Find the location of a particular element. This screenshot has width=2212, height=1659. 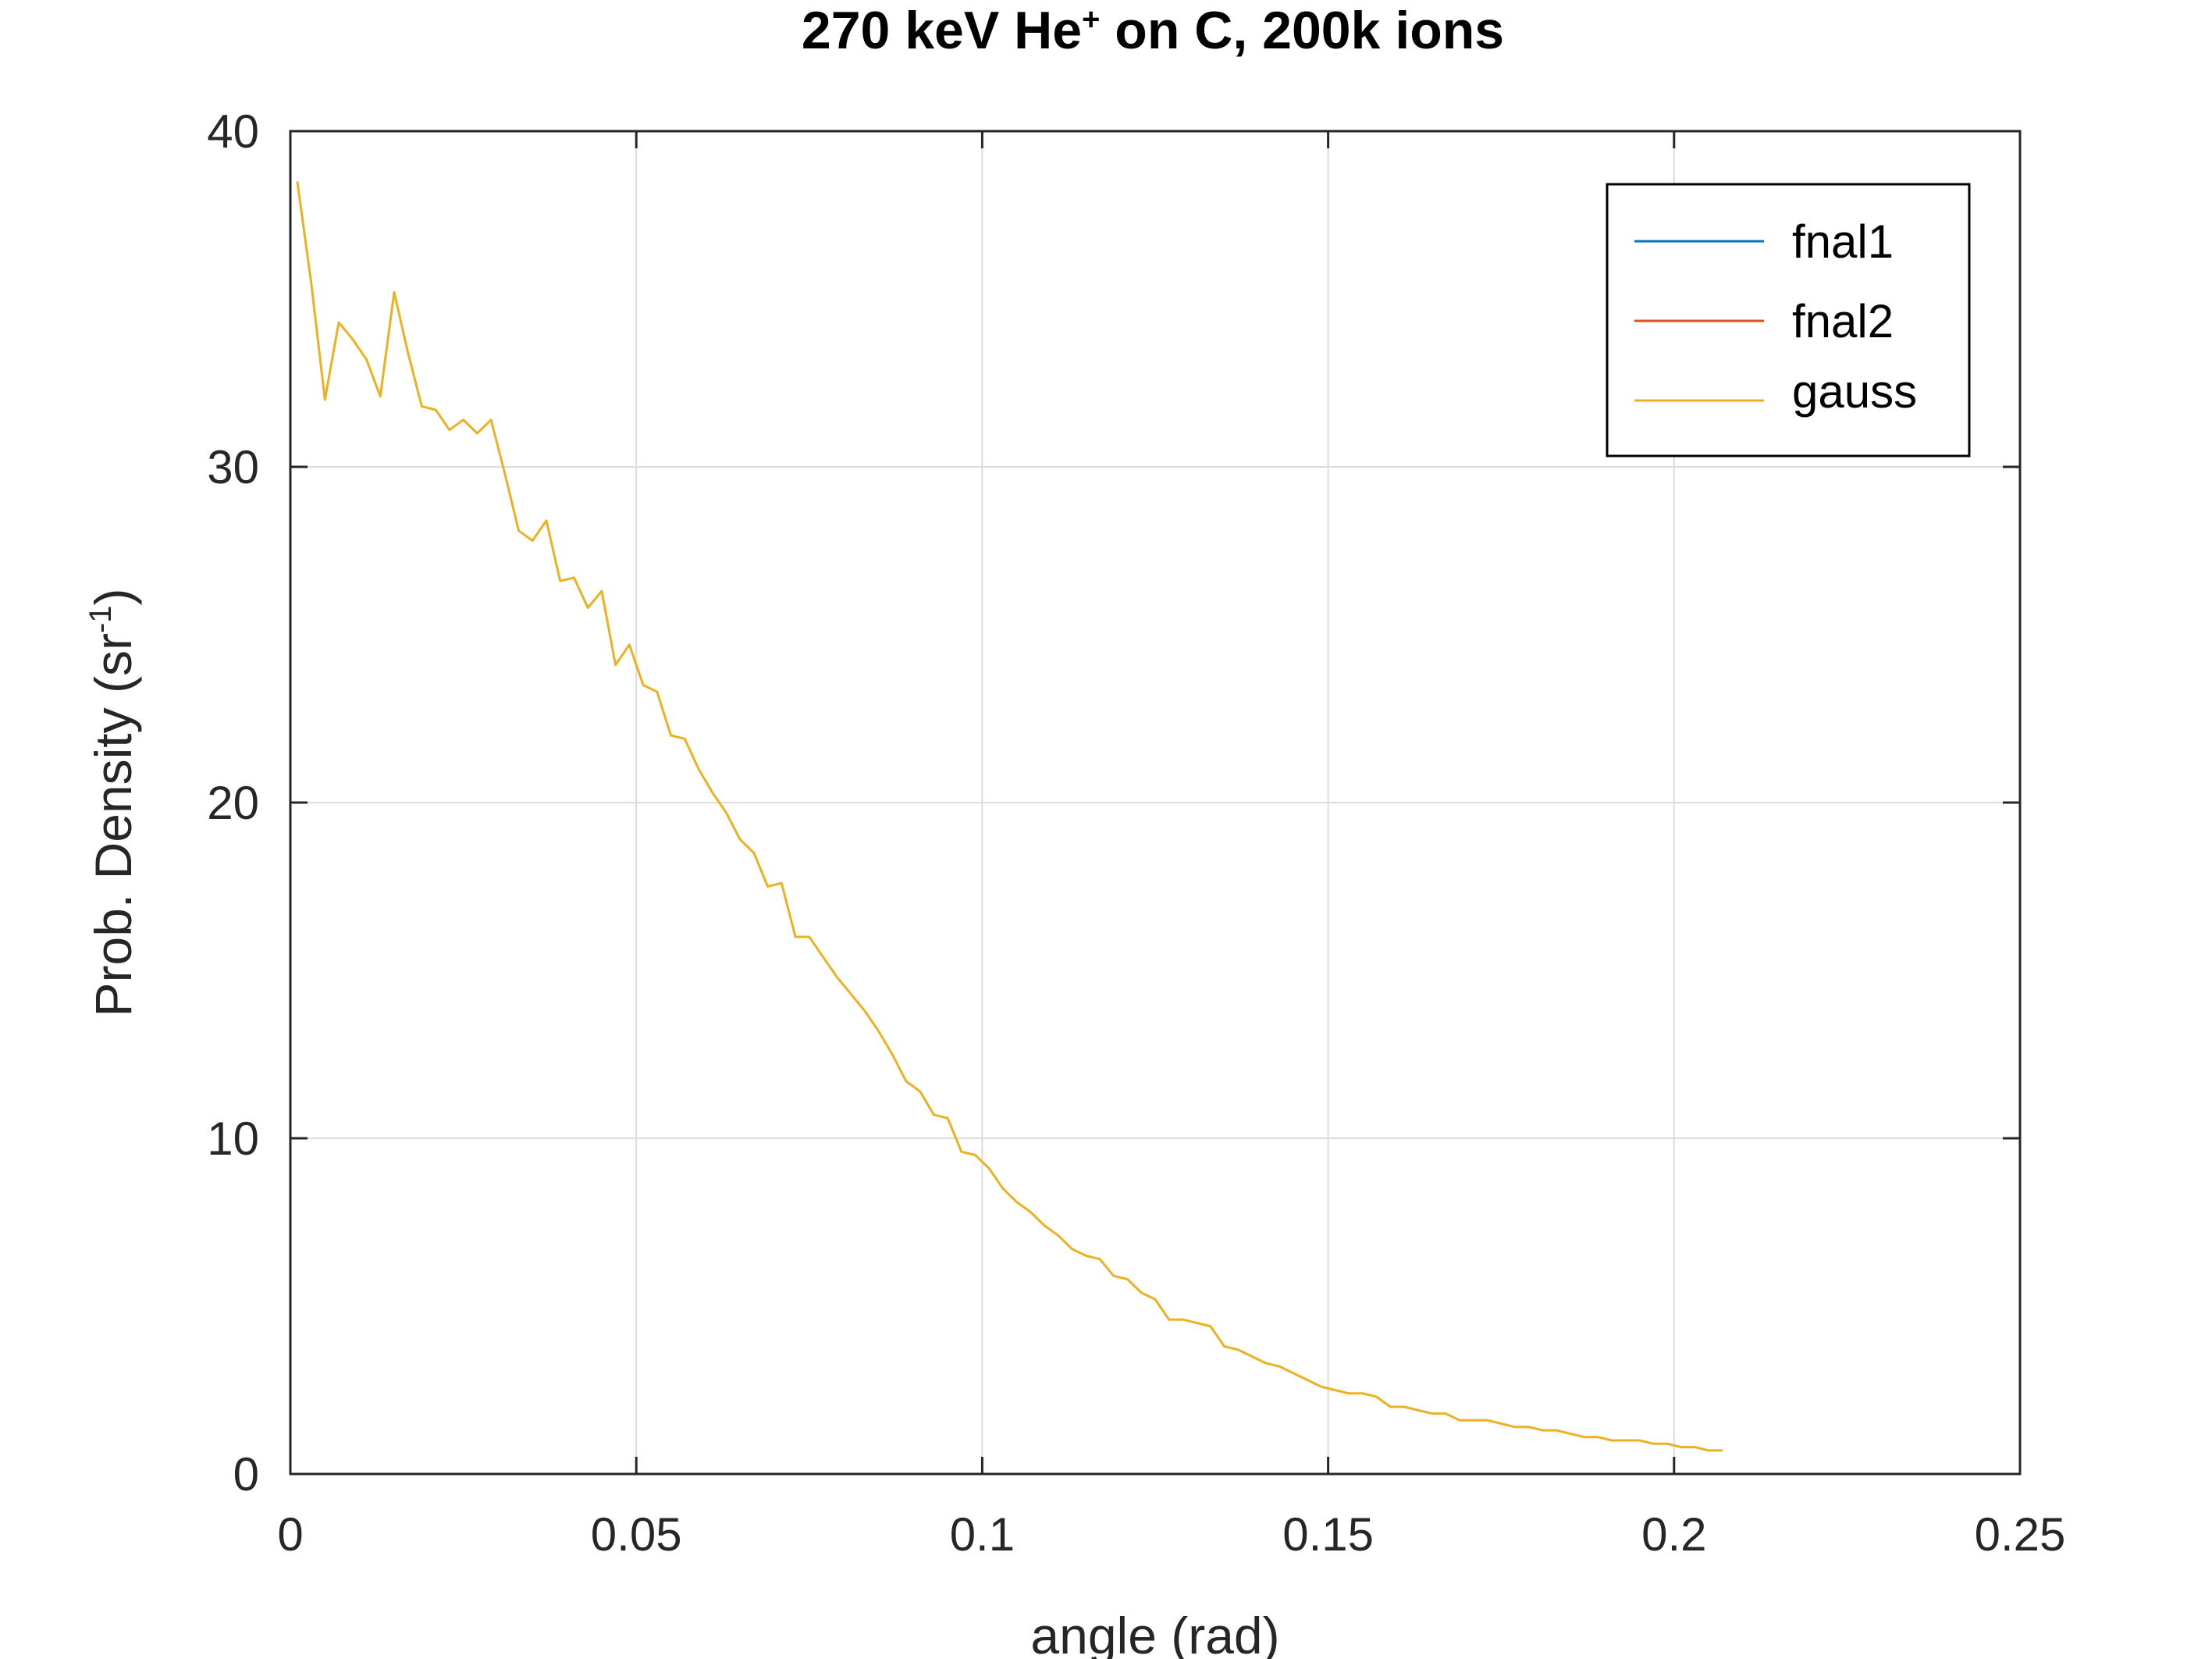

x-tick-label: 0.1 is located at coordinates (983, 1534).